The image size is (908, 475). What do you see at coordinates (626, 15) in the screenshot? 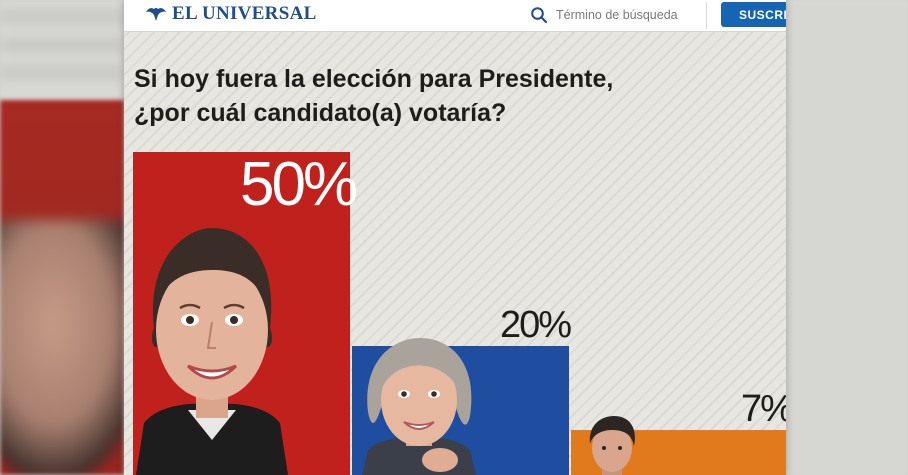
I see `search-input` at bounding box center [626, 15].